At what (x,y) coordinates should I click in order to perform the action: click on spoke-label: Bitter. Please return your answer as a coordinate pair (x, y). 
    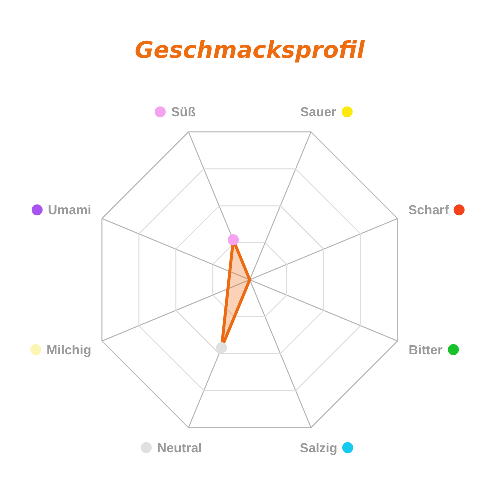
    Looking at the image, I should click on (425, 349).